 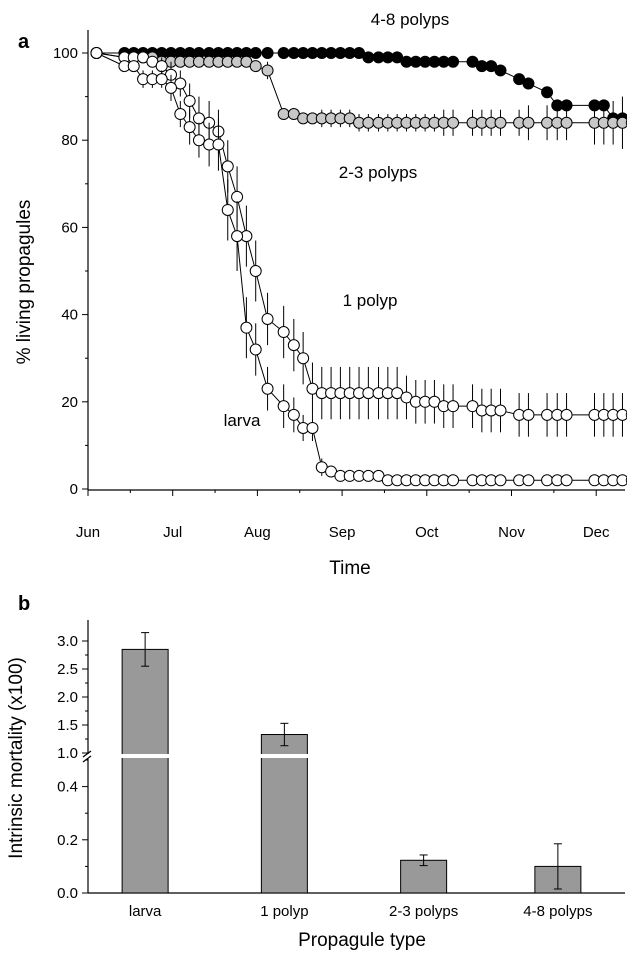 What do you see at coordinates (69, 402) in the screenshot?
I see `y-tick-label: 20` at bounding box center [69, 402].